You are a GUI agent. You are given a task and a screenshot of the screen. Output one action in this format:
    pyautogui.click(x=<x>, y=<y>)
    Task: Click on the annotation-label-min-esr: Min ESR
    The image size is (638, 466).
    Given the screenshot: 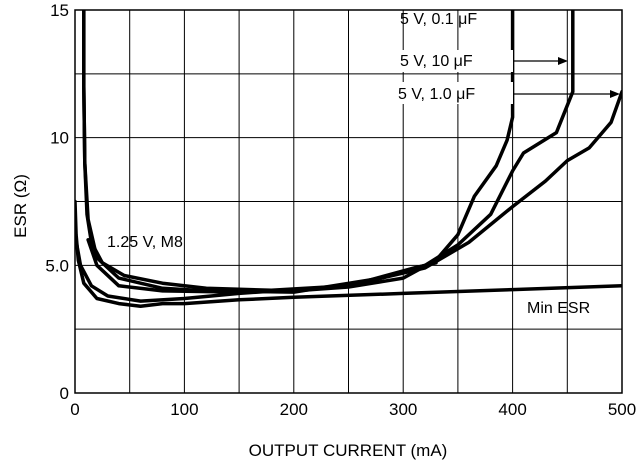 What is the action you would take?
    pyautogui.click(x=558, y=308)
    